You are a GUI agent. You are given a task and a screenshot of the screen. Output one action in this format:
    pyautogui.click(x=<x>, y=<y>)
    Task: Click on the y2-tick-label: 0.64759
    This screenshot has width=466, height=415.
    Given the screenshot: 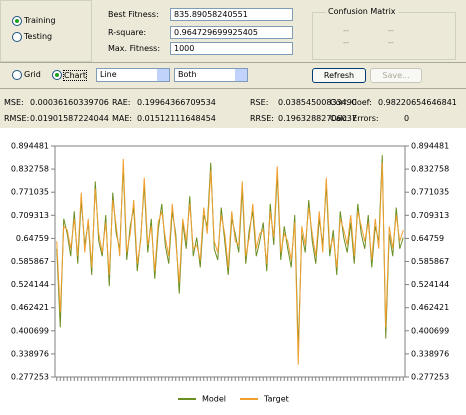 What is the action you would take?
    pyautogui.click(x=427, y=238)
    